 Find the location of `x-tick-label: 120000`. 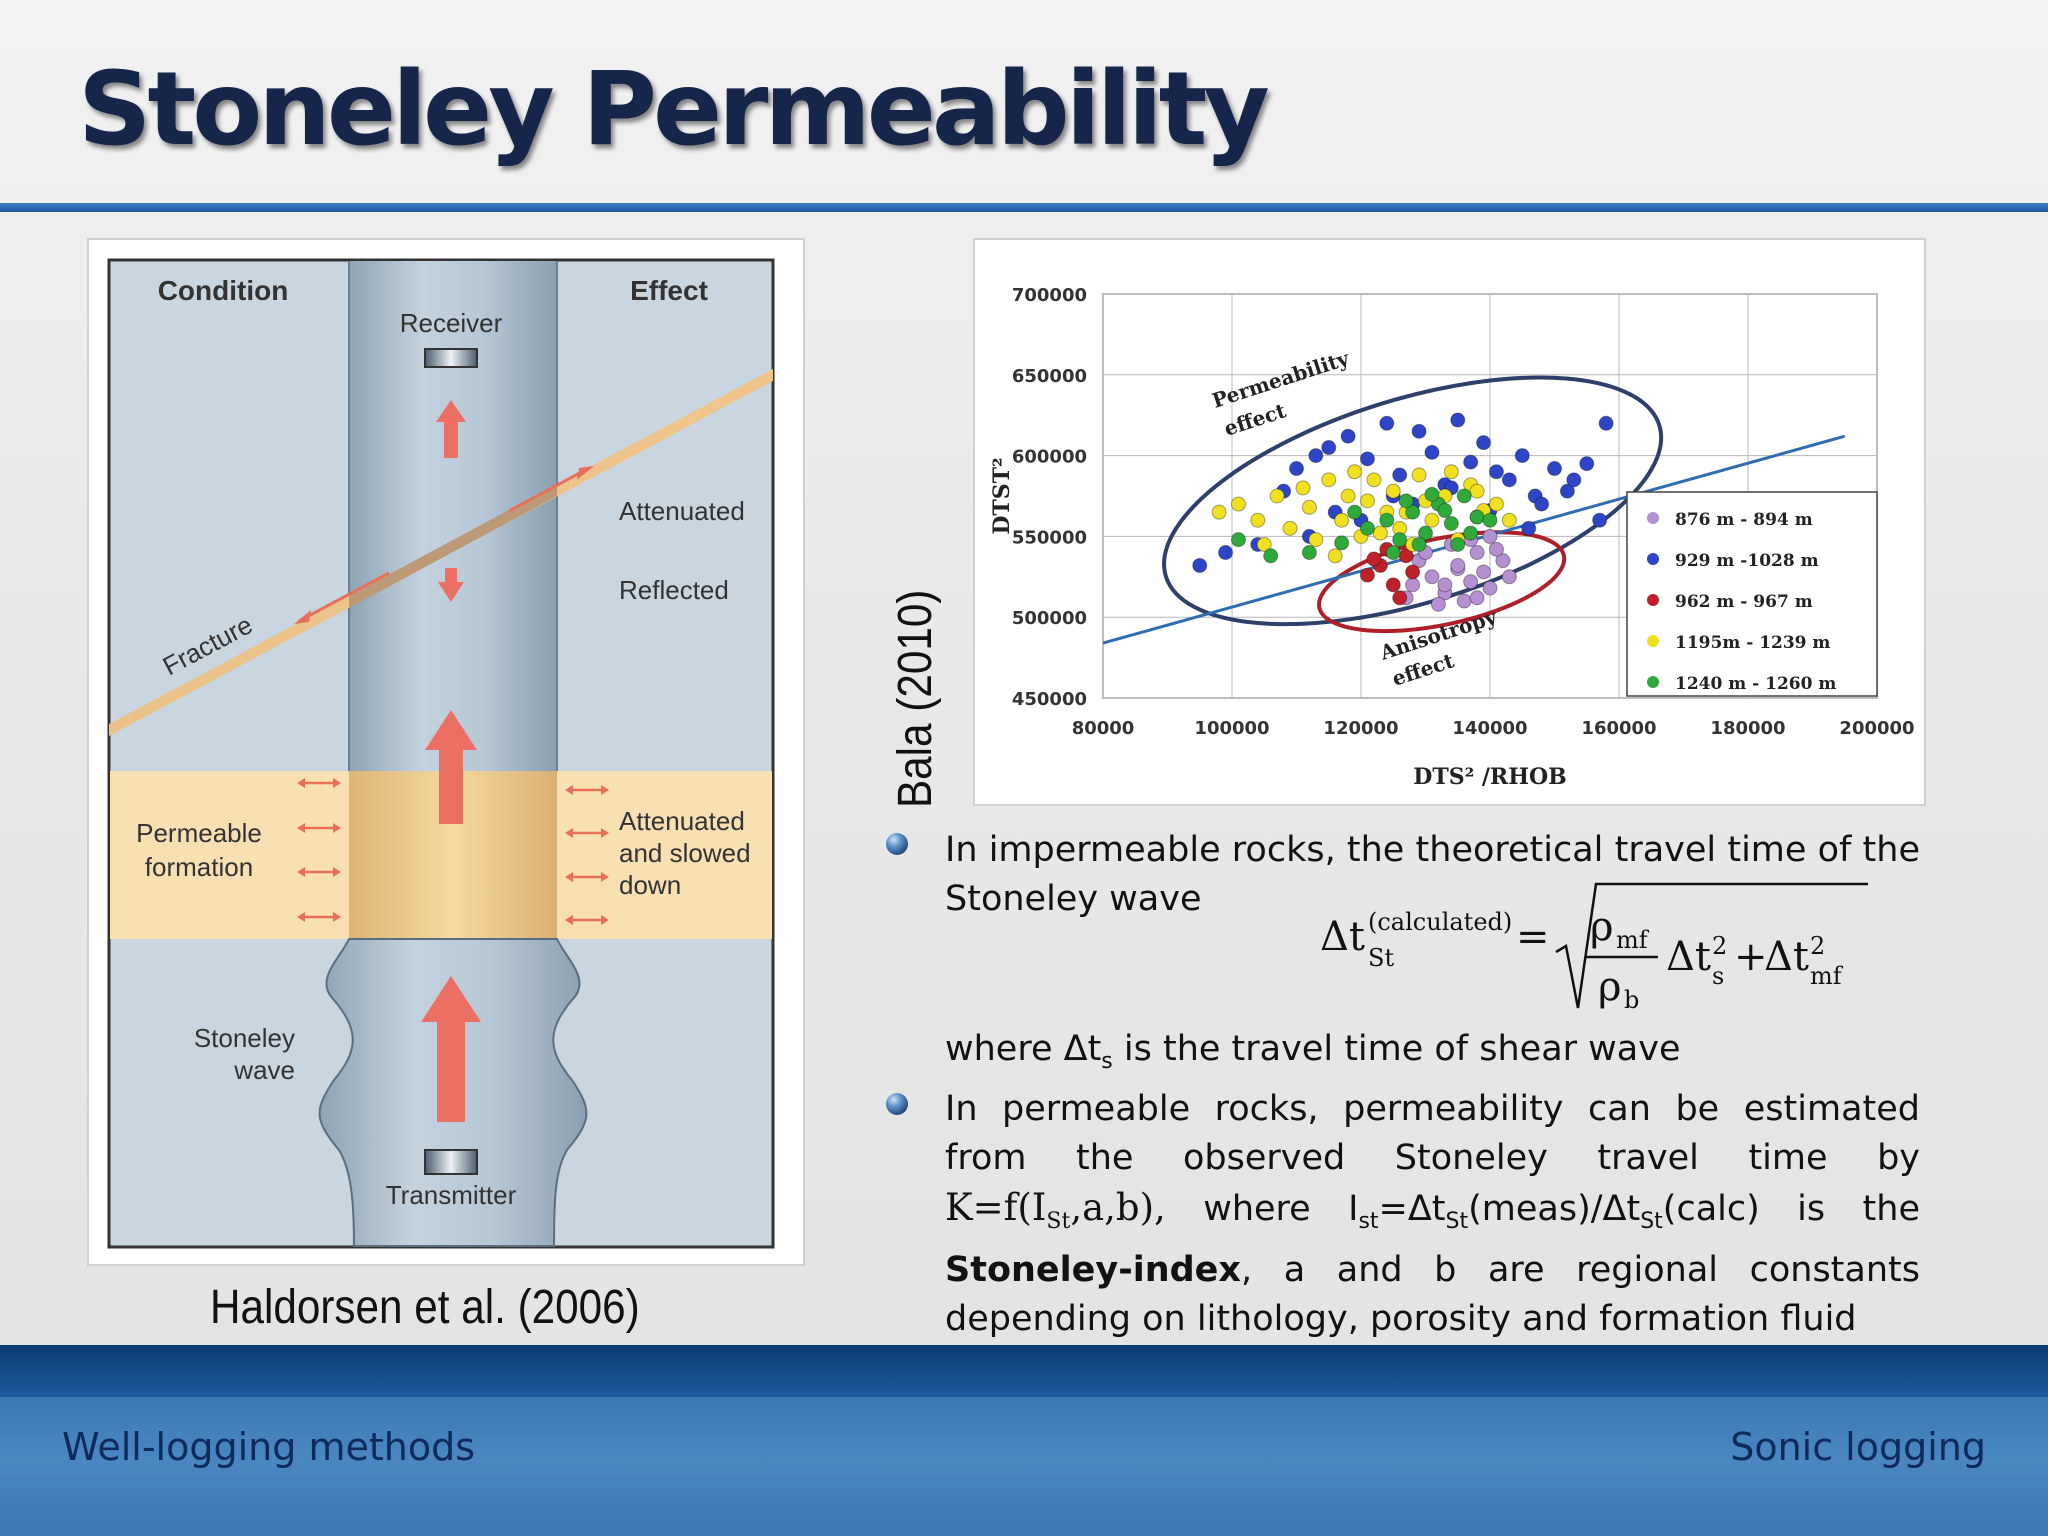

x-tick-label: 120000 is located at coordinates (1360, 728).